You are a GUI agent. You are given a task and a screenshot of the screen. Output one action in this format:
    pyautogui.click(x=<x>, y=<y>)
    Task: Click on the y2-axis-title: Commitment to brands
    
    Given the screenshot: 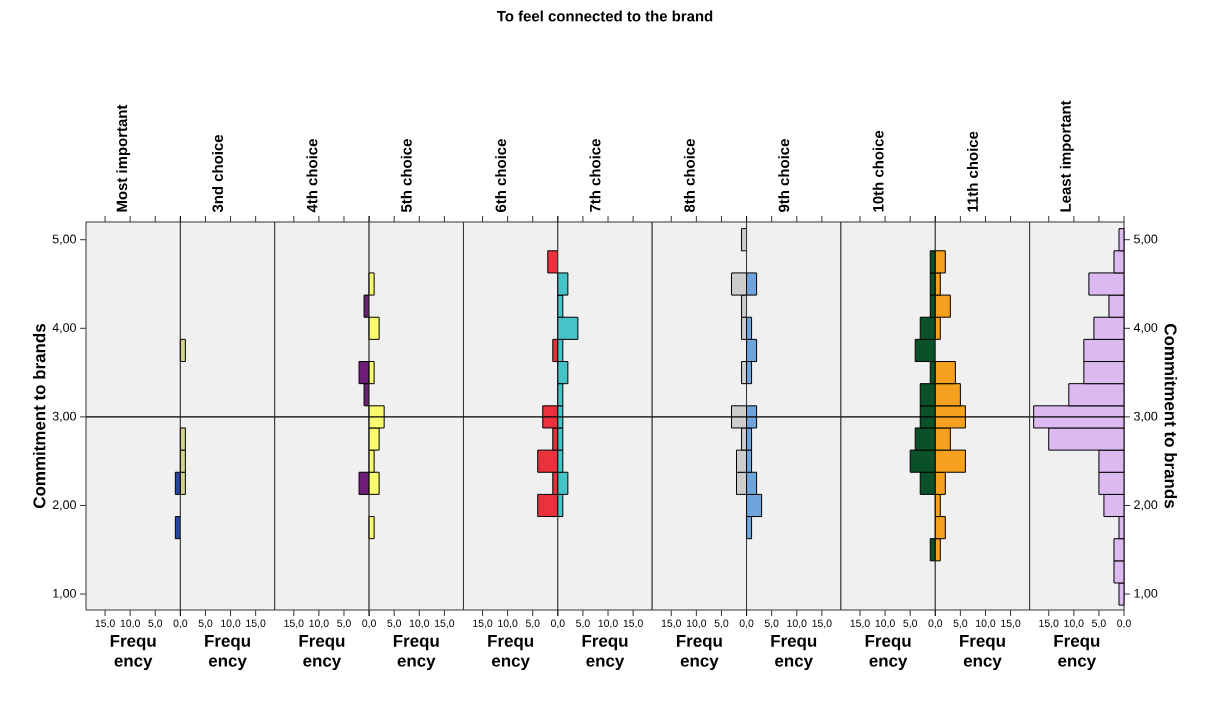 What is the action you would take?
    pyautogui.click(x=1171, y=416)
    